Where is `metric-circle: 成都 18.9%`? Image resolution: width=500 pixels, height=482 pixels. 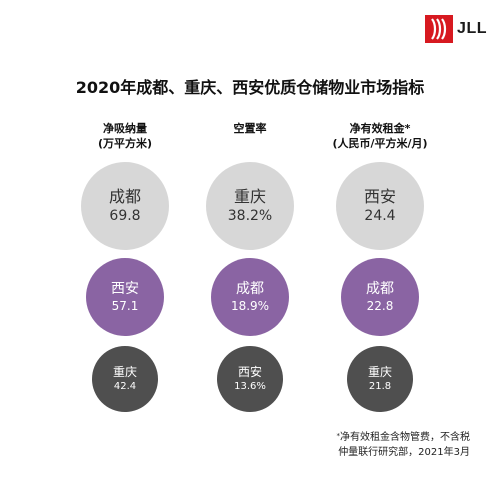
metric-circle: 成都 18.9% is located at coordinates (250, 297).